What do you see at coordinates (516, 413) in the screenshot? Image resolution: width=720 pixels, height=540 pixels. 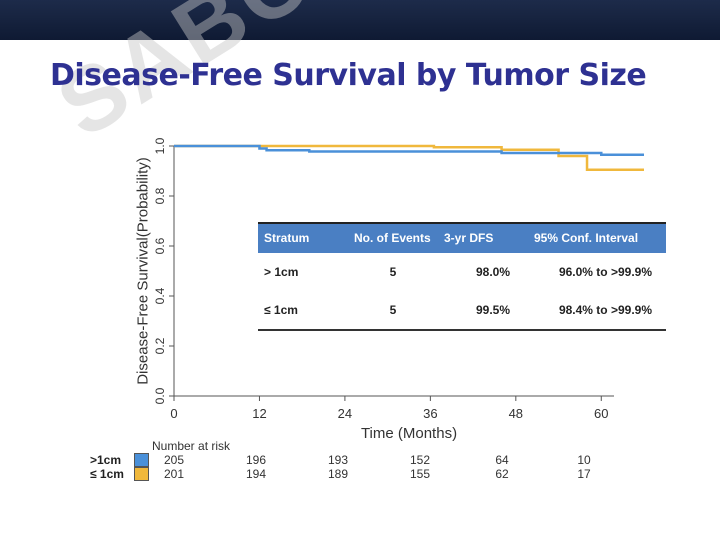 I see `x-tick-label: 48` at bounding box center [516, 413].